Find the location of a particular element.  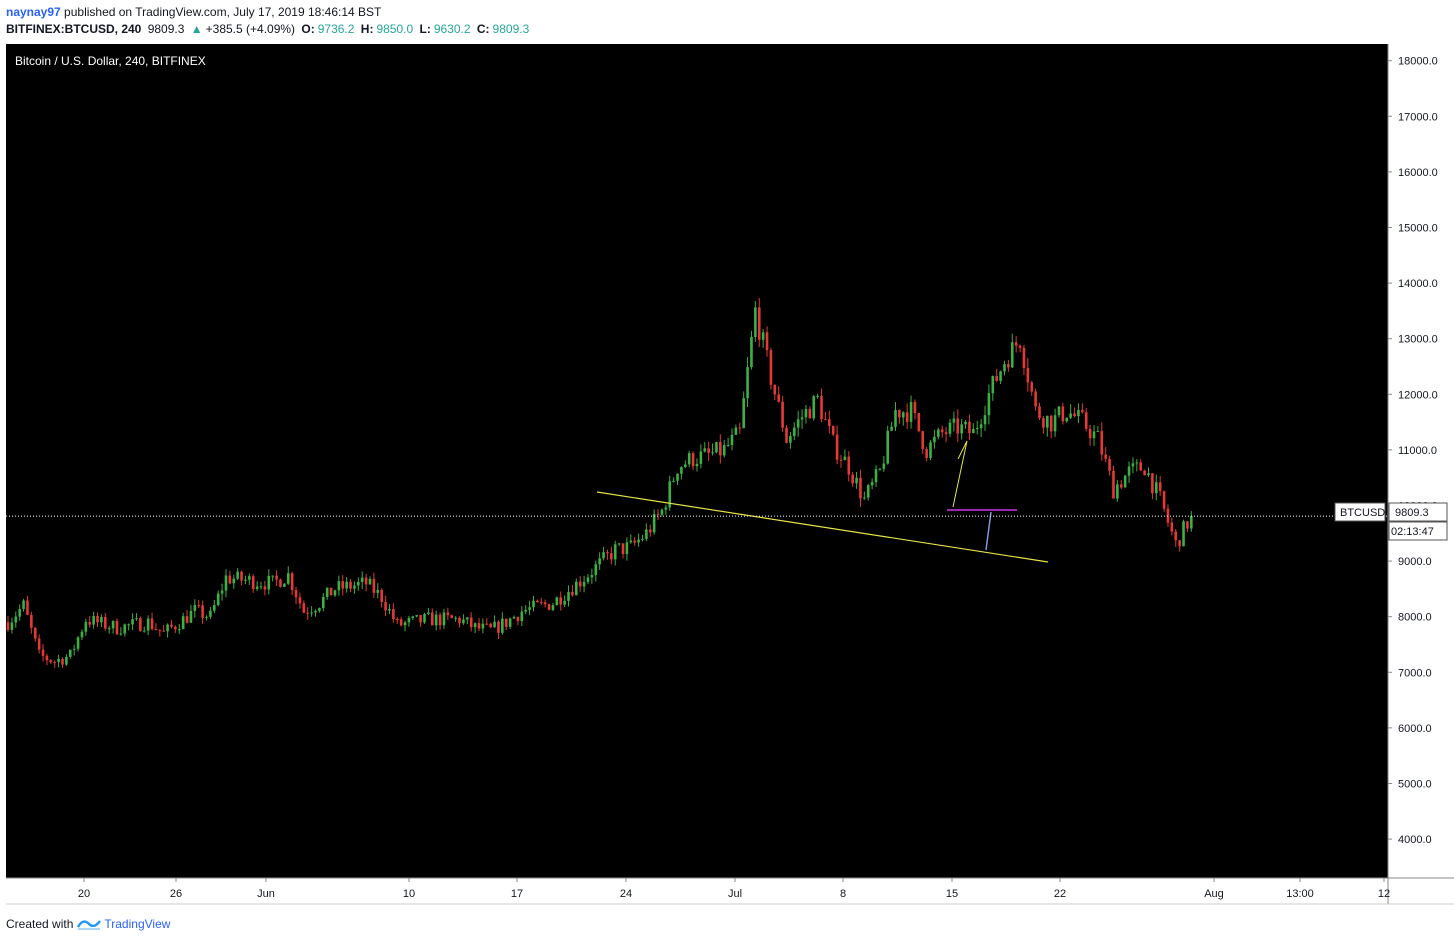

open-value: 9736.2 is located at coordinates (336, 29).